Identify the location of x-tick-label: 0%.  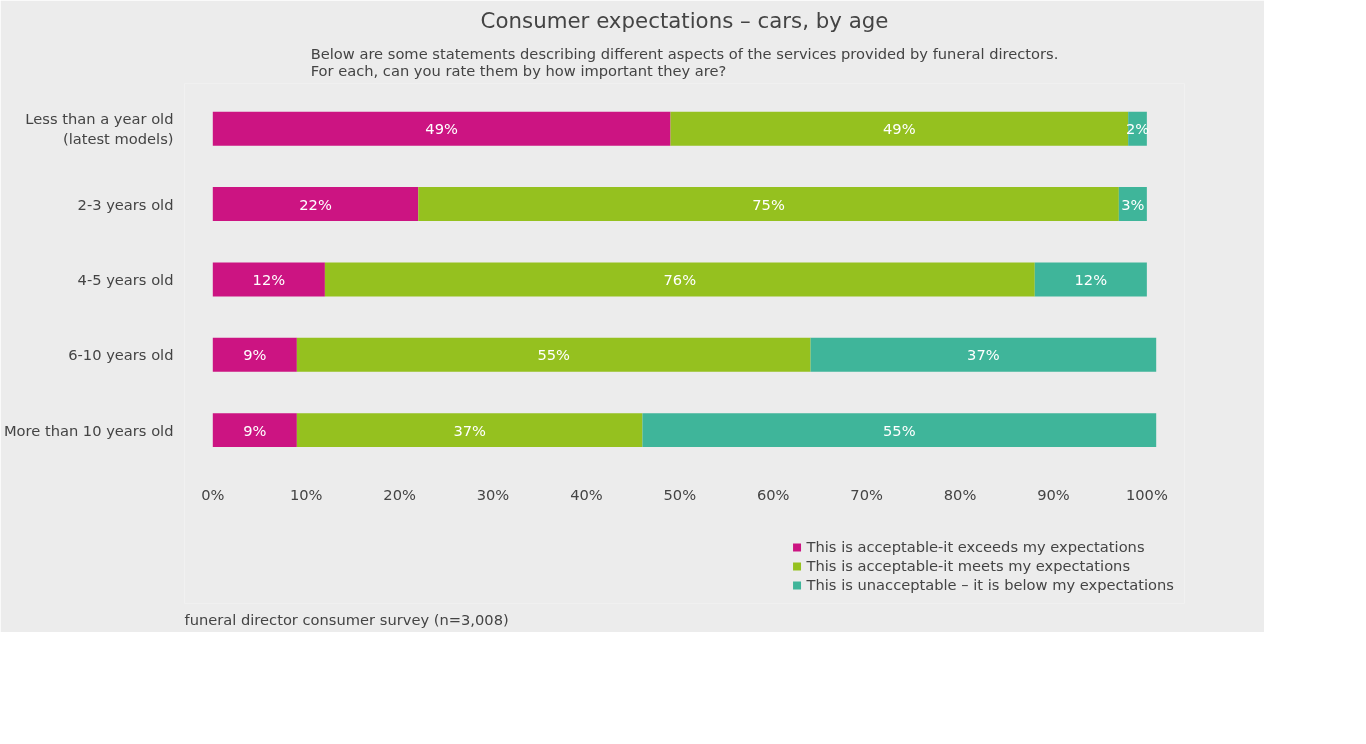
(213, 495).